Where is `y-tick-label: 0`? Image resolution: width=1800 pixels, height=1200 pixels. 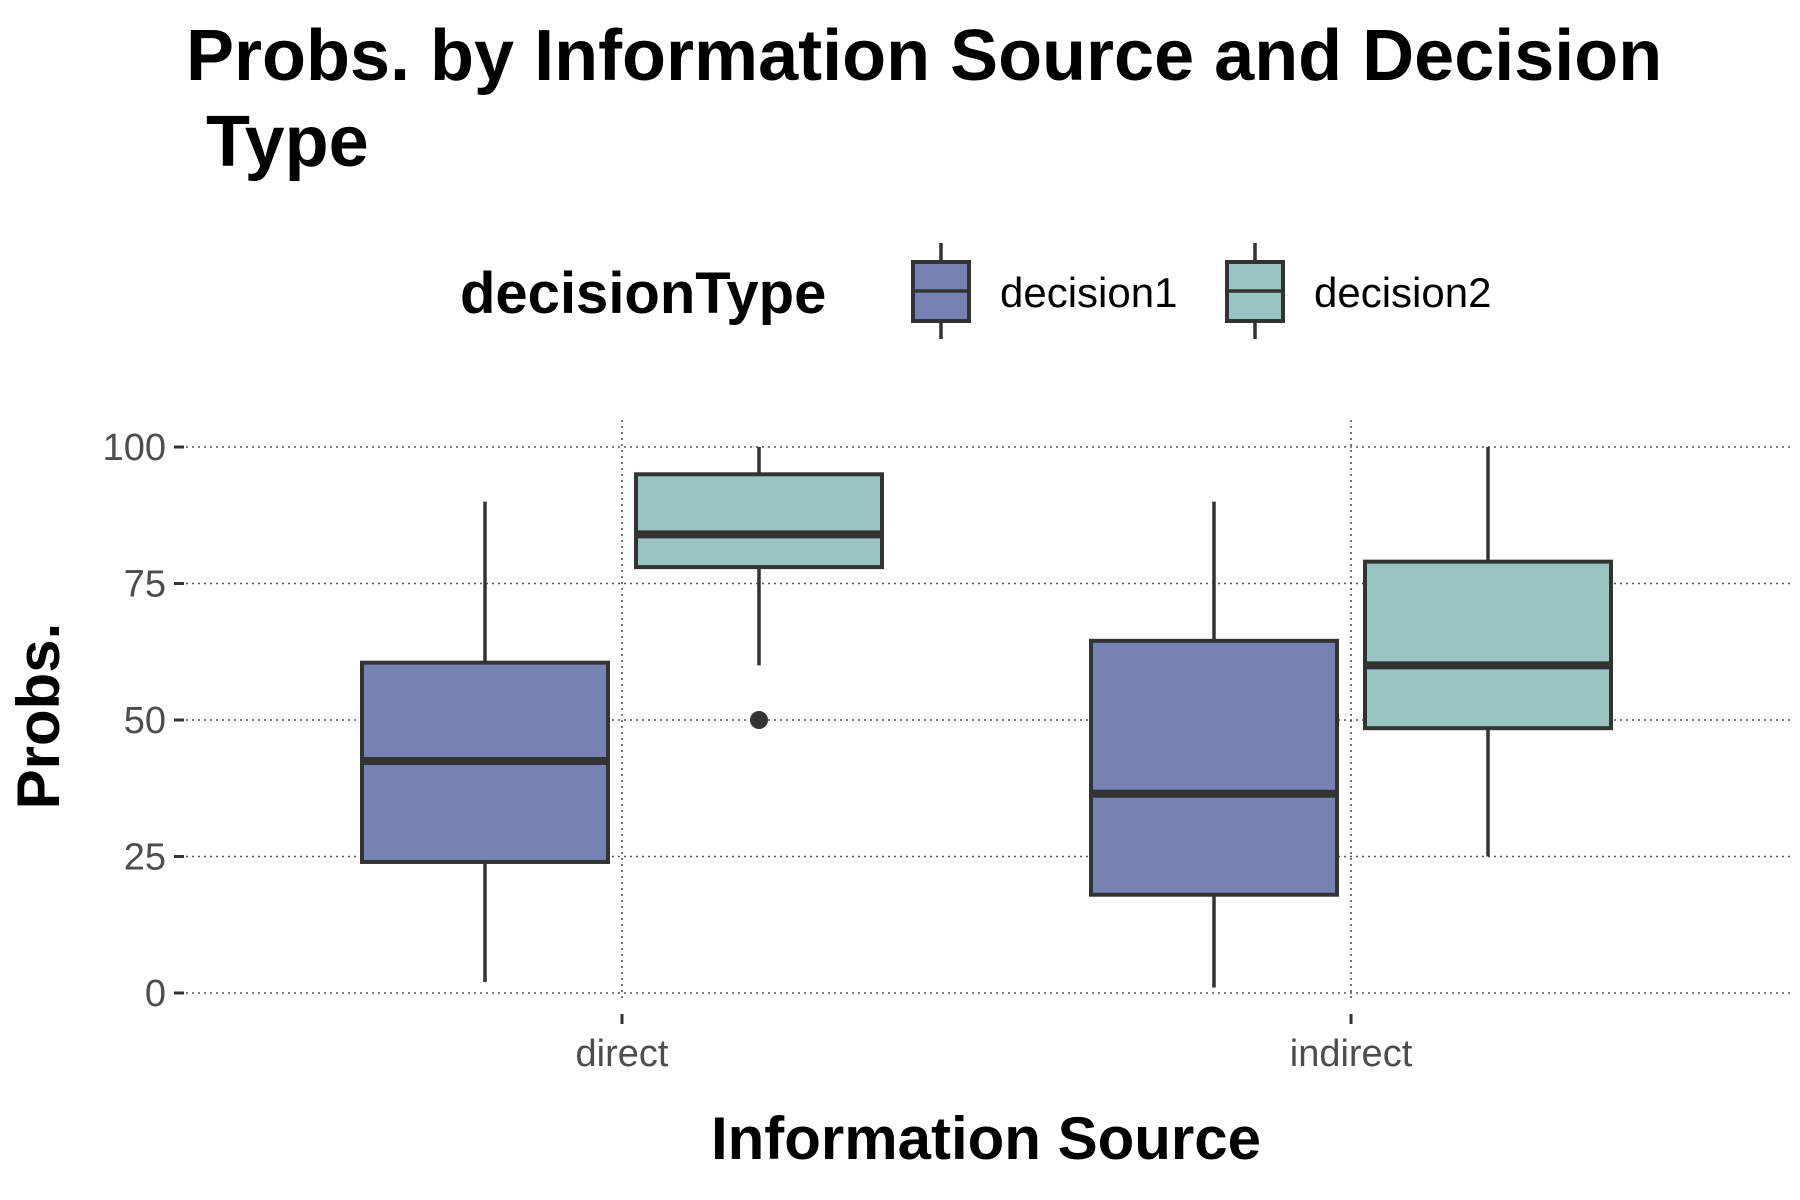 y-tick-label: 0 is located at coordinates (155, 994).